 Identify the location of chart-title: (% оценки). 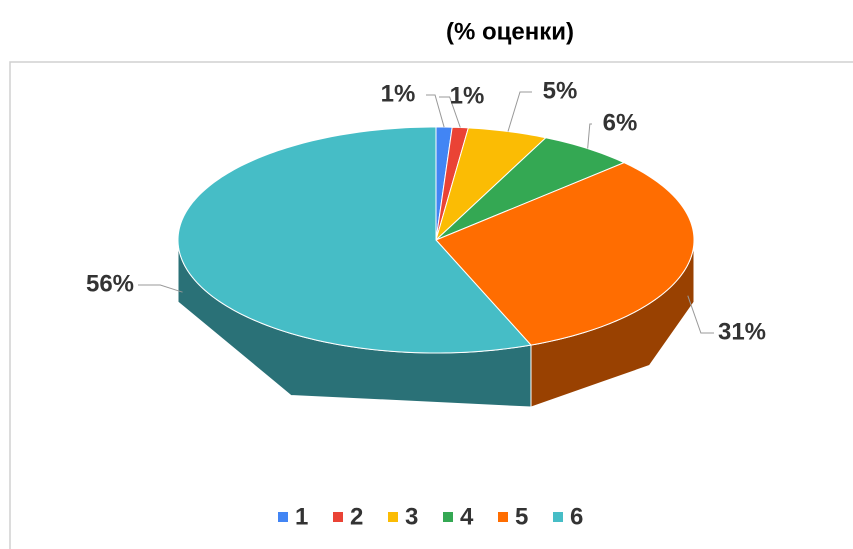
(510, 31).